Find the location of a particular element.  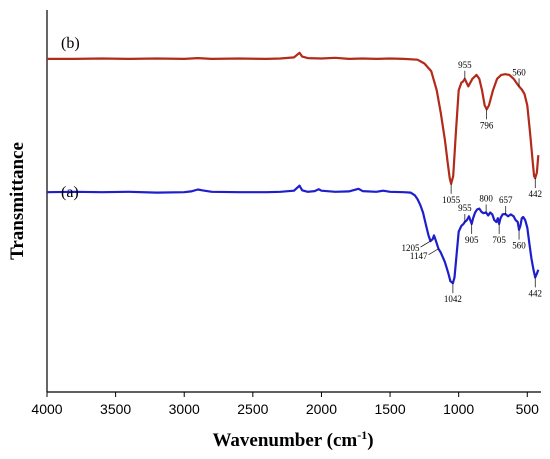

peak-label-905: 905 is located at coordinates (472, 240).